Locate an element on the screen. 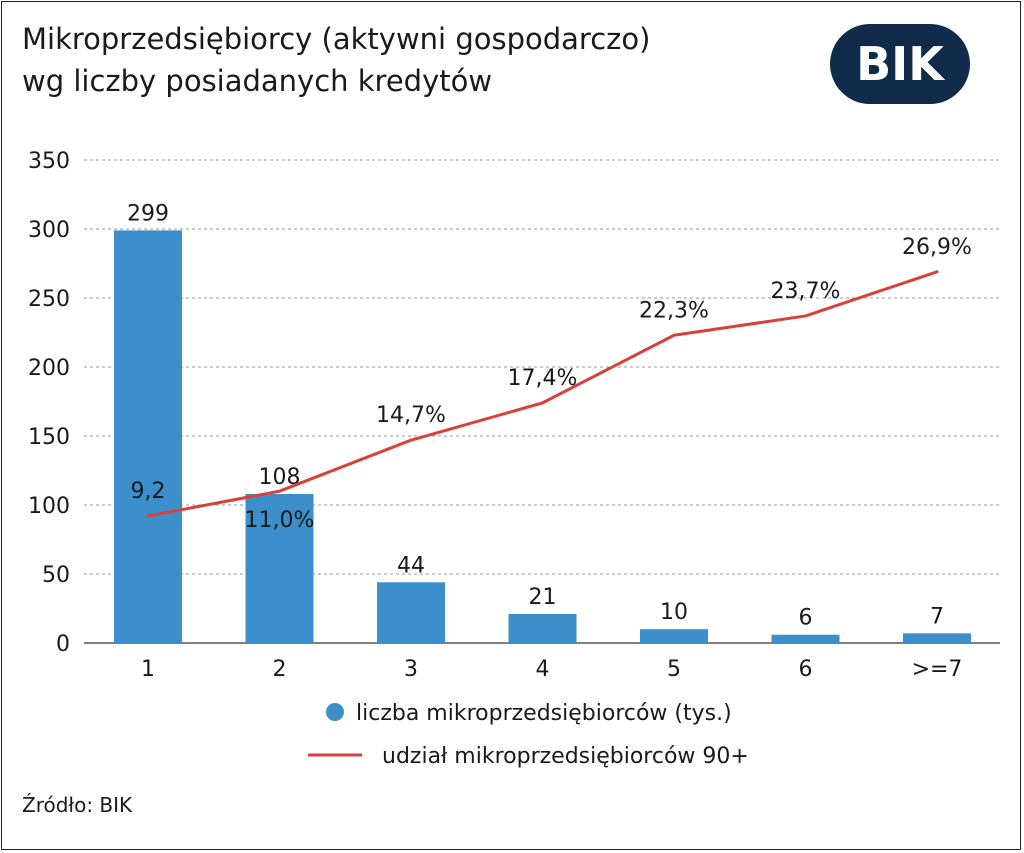 Image resolution: width=1024 pixels, height=853 pixels. line-value-label: 9,2 is located at coordinates (148, 491).